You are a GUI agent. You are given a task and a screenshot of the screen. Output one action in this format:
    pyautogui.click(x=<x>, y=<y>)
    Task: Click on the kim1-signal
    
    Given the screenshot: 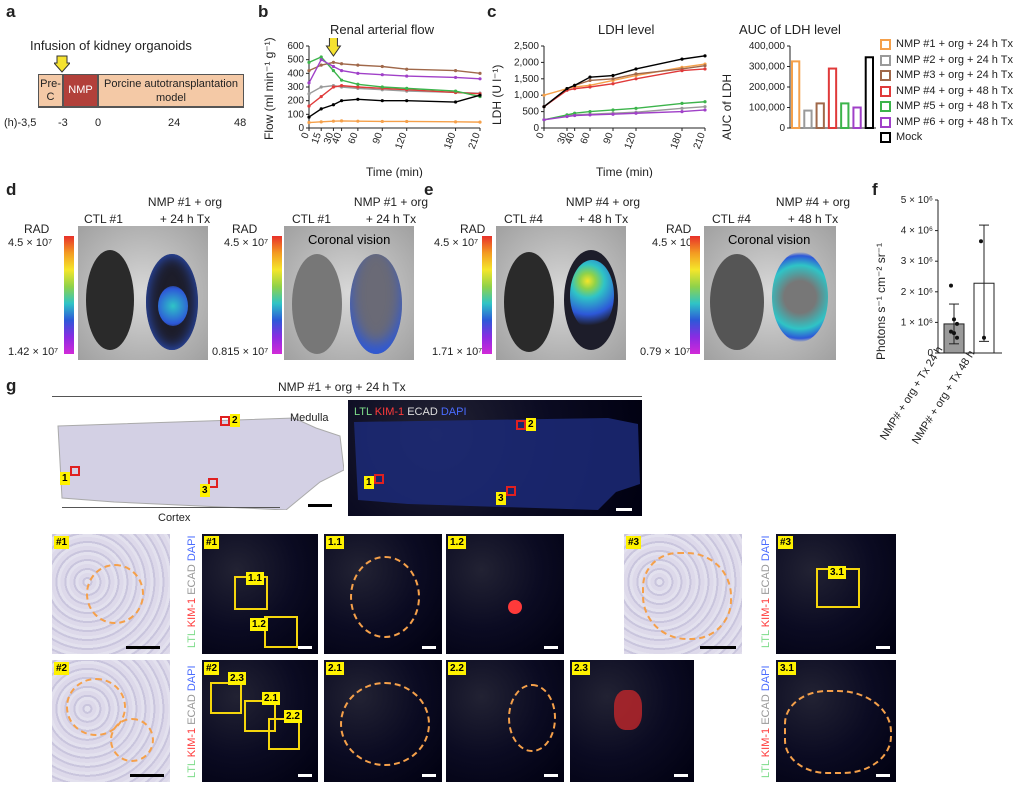 What is the action you would take?
    pyautogui.click(x=628, y=710)
    